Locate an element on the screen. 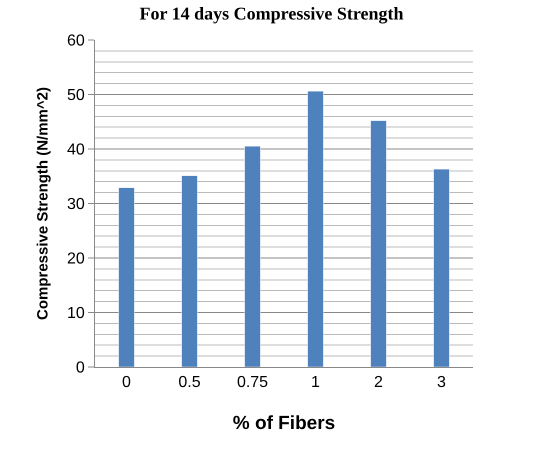 The width and height of the screenshot is (543, 452). x-tick-label: 0.5 is located at coordinates (189, 383).